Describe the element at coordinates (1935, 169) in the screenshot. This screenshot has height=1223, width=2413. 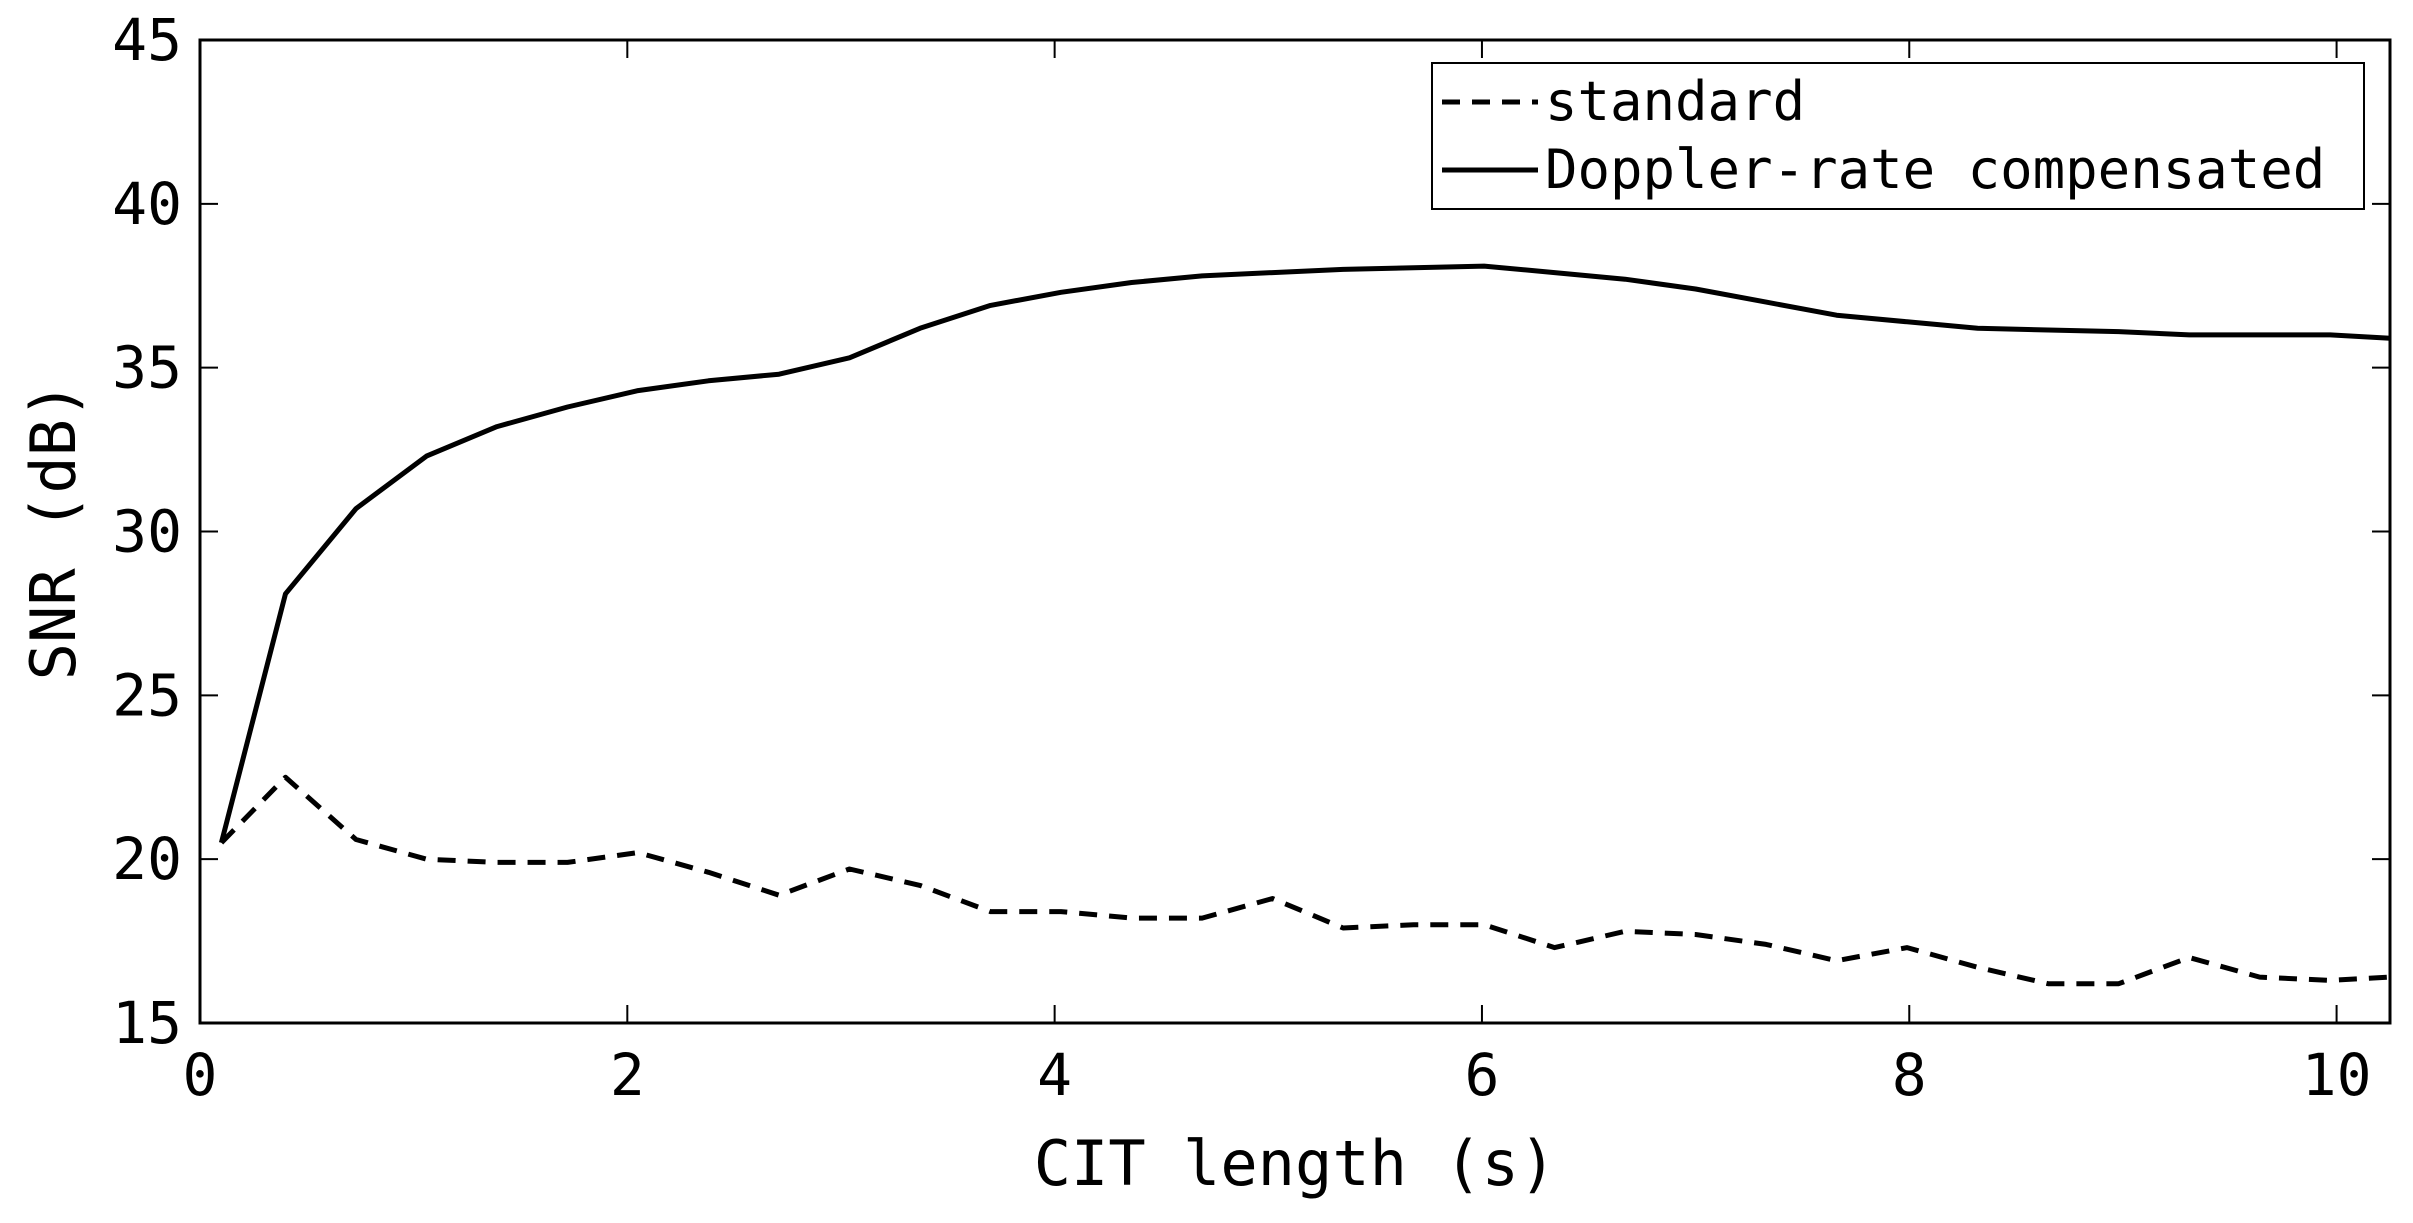
I see `legend-label-doppler: Doppler-rate compensated` at that location.